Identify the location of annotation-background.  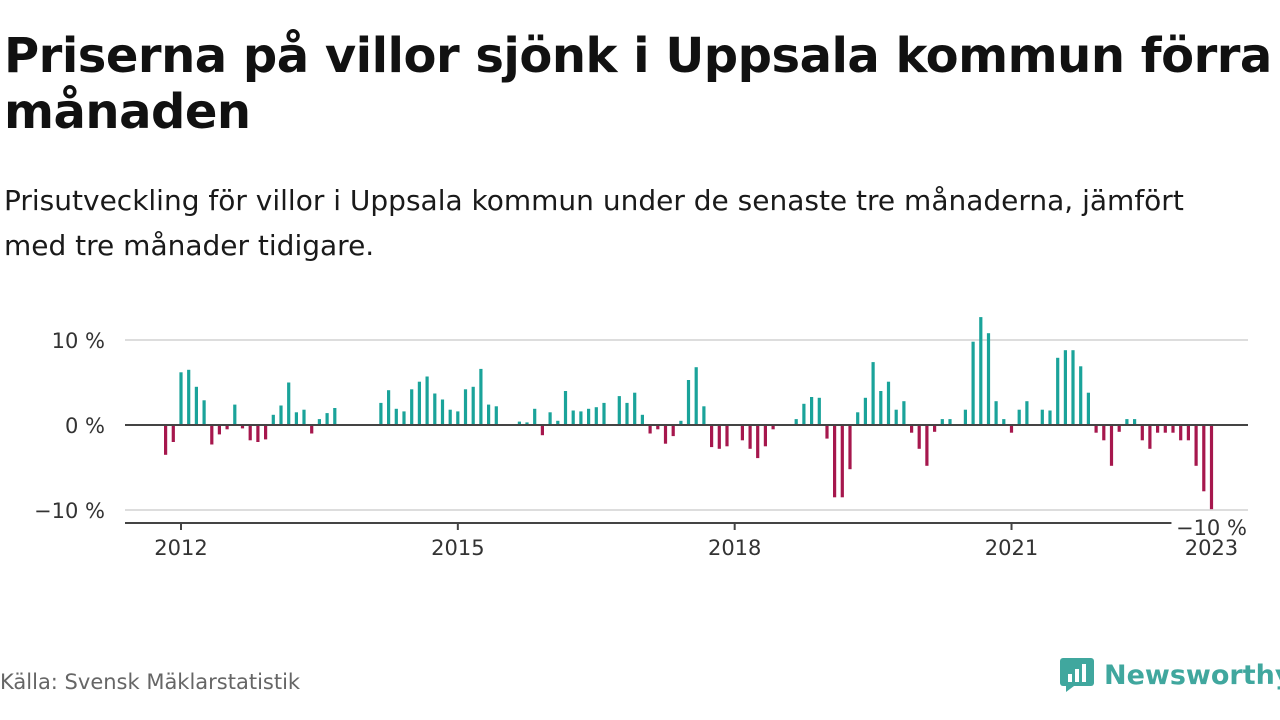
(1211, 527).